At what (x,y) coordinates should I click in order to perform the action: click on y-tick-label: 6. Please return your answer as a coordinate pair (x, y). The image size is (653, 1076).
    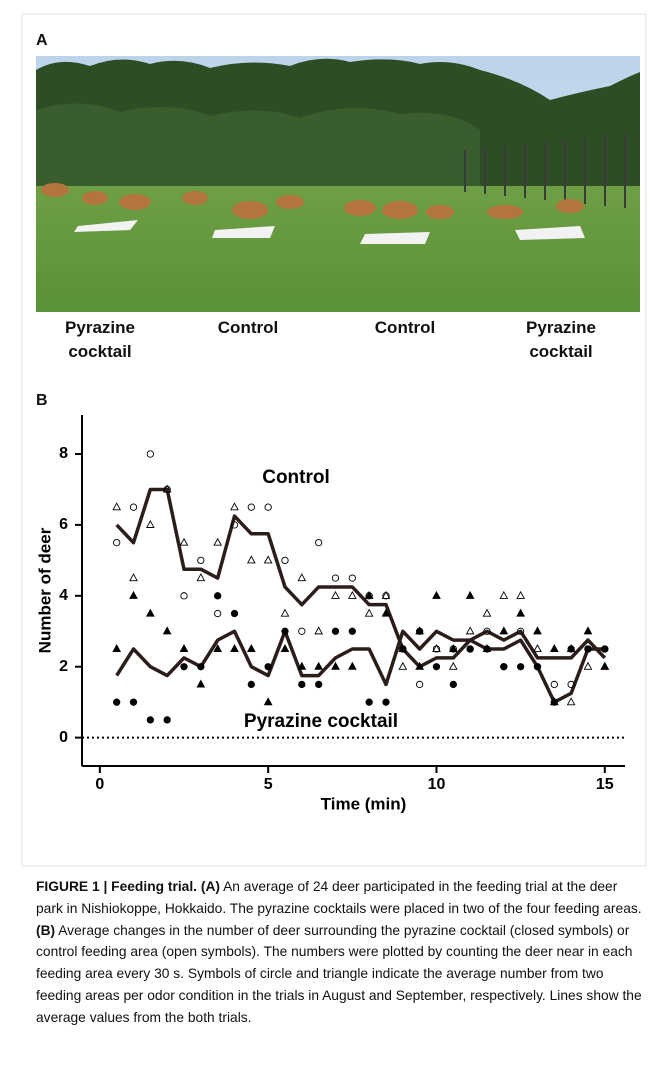
    Looking at the image, I should click on (63, 524).